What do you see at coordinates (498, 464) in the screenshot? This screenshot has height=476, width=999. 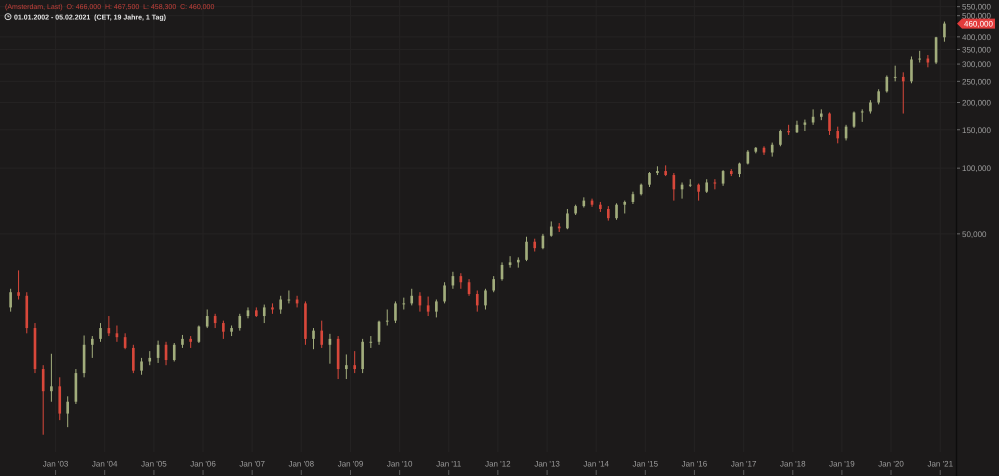 I see `x-tick-label: Jan '12` at bounding box center [498, 464].